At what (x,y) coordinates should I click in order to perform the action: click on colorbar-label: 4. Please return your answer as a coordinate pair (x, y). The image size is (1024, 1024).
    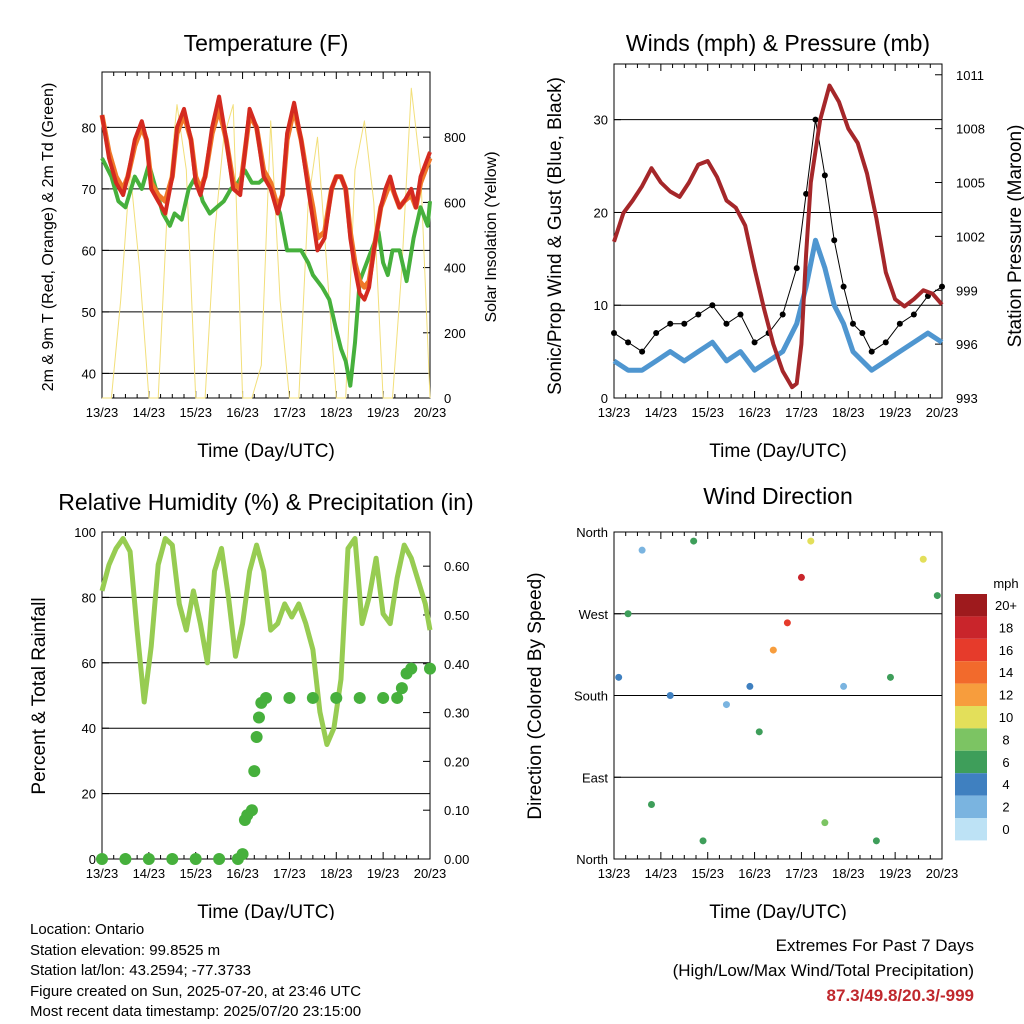
    Looking at the image, I should click on (1005, 784).